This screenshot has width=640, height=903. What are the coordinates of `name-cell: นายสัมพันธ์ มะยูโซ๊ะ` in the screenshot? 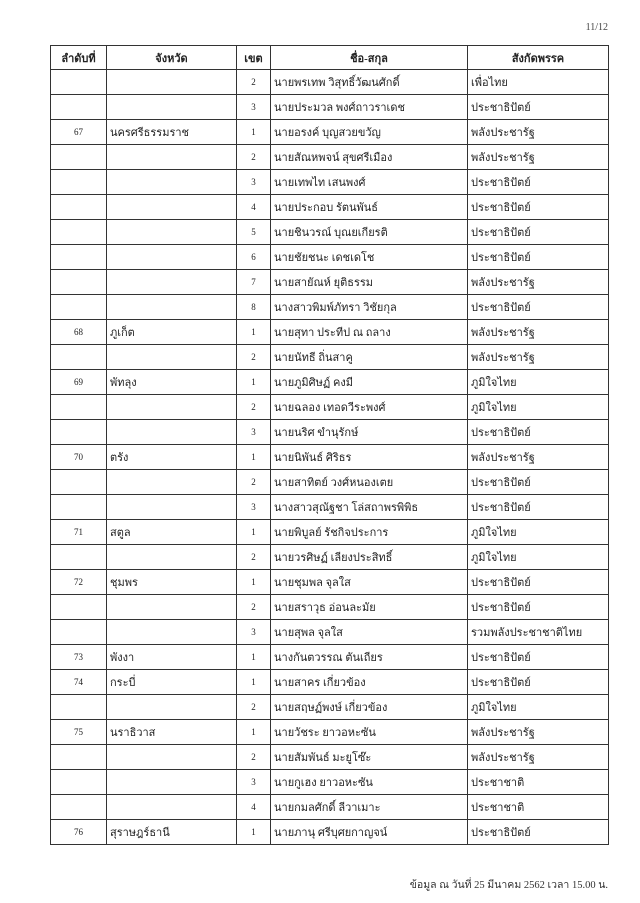 It's located at (369, 757).